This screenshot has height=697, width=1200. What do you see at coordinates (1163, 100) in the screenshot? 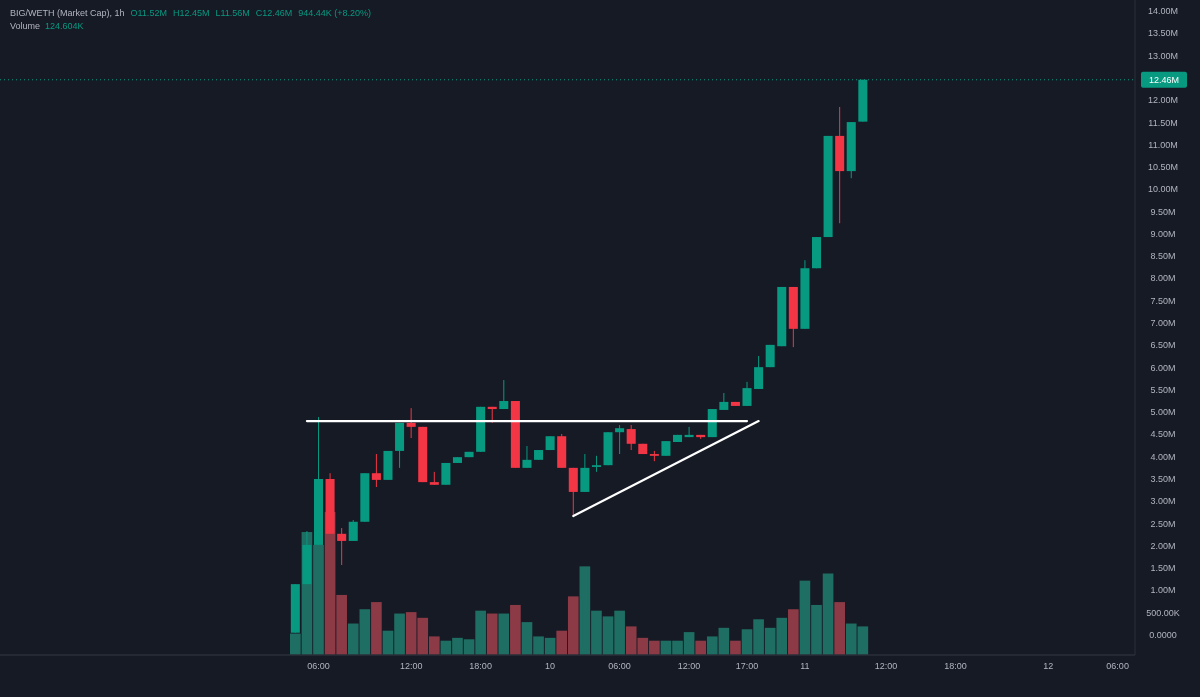
I see `y-tick-label: 12.00M` at bounding box center [1163, 100].